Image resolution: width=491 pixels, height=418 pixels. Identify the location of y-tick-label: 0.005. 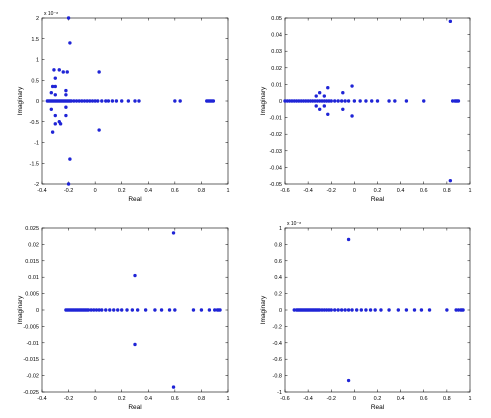
(32, 295).